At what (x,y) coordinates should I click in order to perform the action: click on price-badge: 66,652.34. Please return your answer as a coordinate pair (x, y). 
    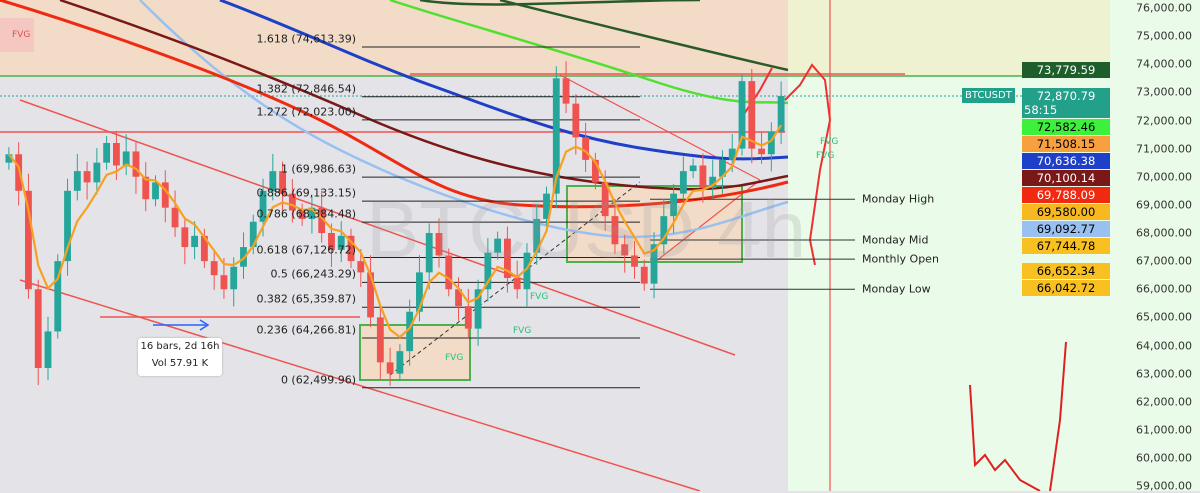
    Looking at the image, I should click on (1066, 270).